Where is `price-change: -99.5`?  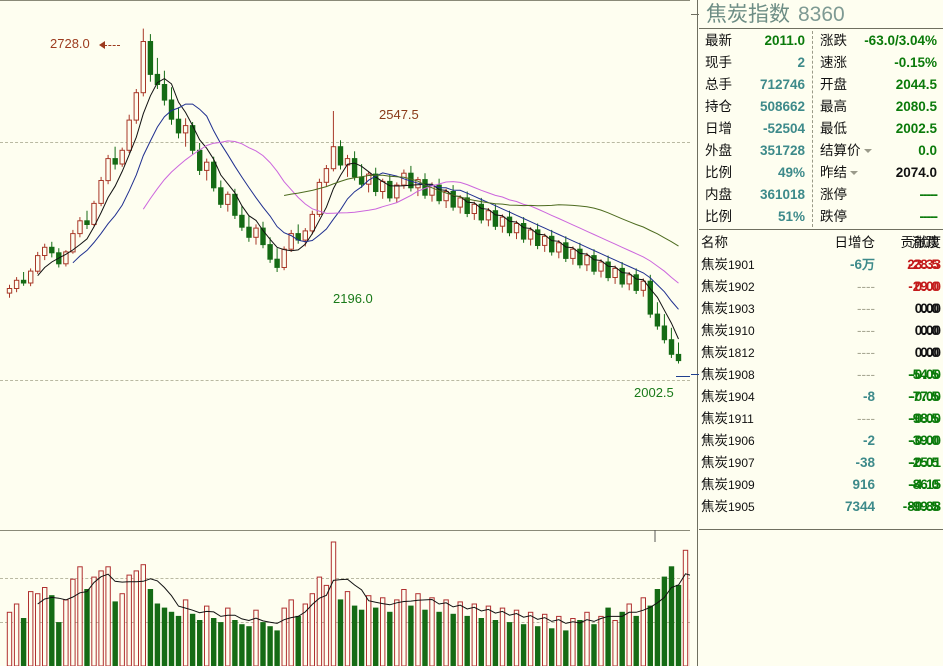
price-change: -99.5 is located at coordinates (923, 506).